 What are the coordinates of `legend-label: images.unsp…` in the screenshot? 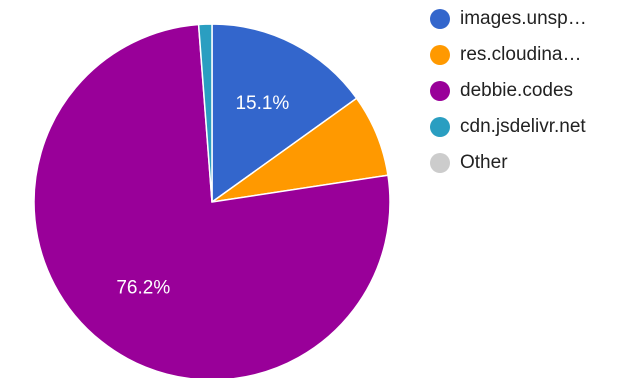 It's located at (523, 18).